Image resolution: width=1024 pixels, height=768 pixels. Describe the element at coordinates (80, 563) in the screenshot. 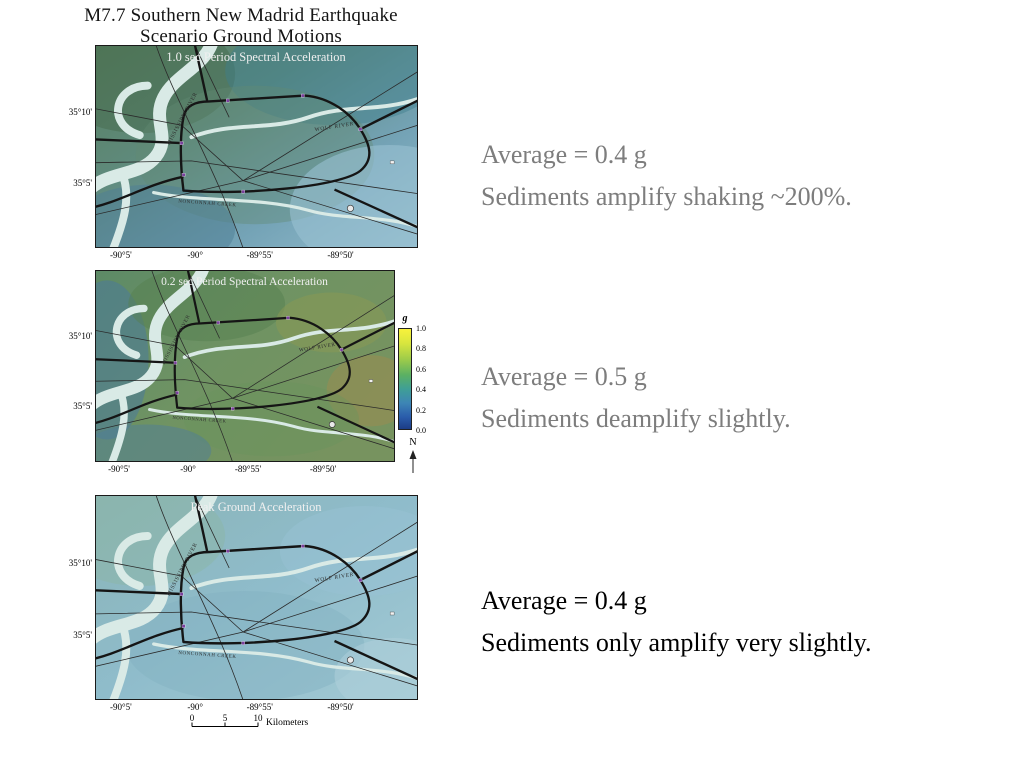

I see `map-3-ytick-0: 35°10'` at that location.